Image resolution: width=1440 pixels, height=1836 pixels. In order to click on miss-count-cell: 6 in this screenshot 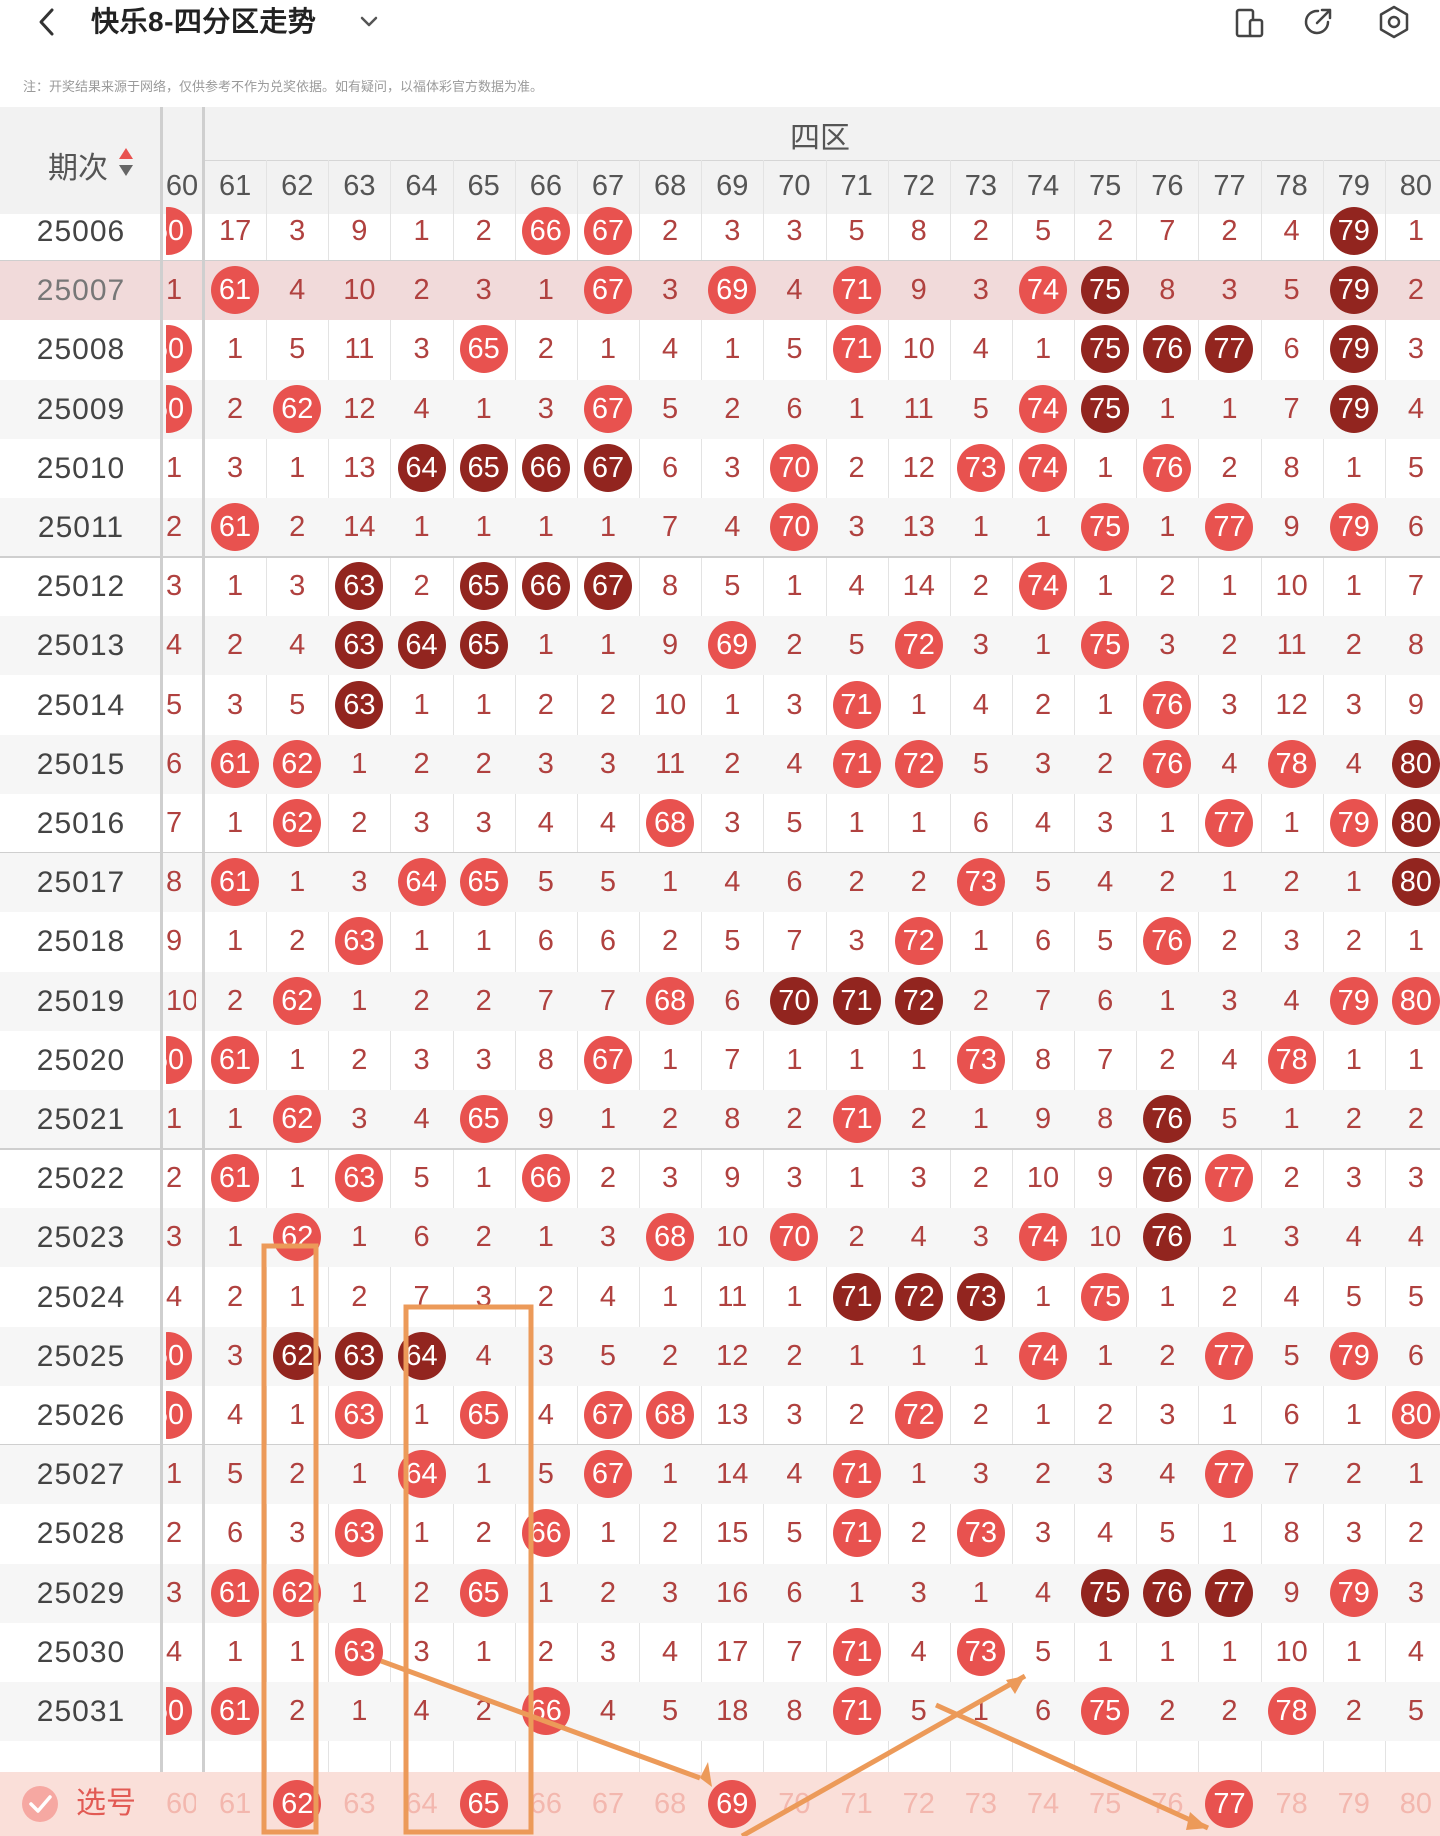, I will do `click(670, 467)`.